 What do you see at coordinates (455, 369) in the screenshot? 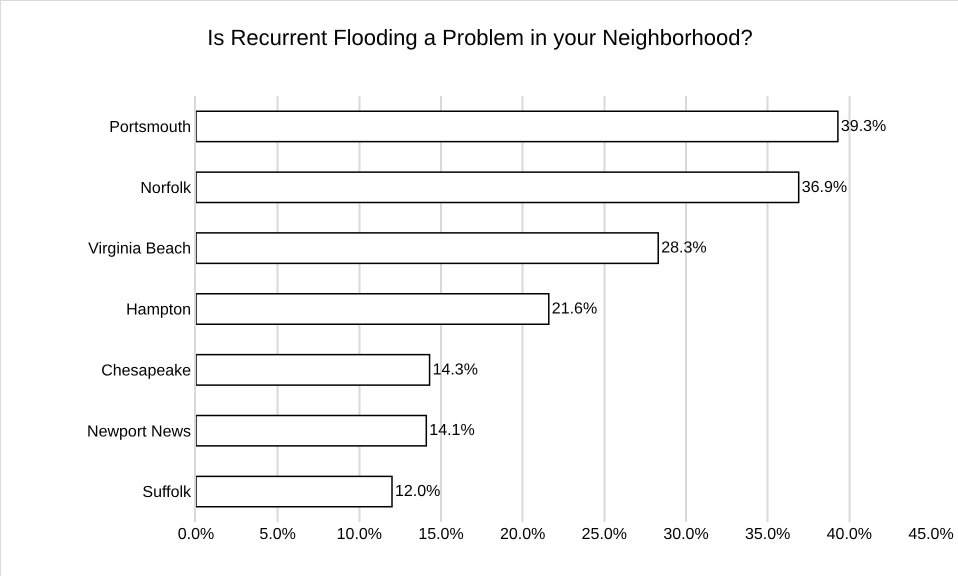
I see `data-label: 14.3%` at bounding box center [455, 369].